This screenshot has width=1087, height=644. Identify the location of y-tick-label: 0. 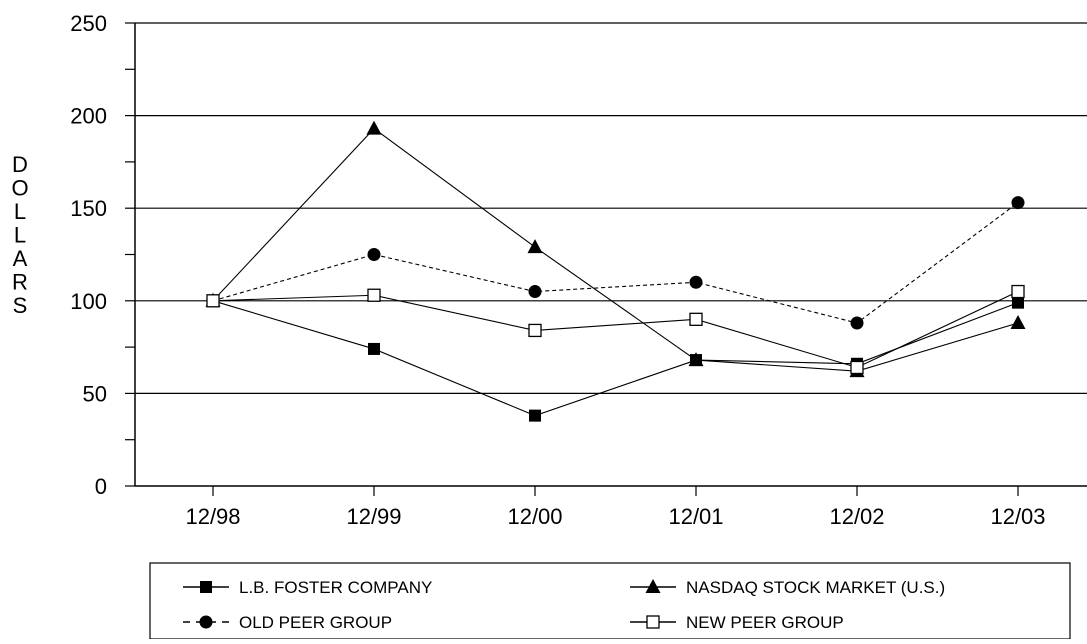
(101, 486).